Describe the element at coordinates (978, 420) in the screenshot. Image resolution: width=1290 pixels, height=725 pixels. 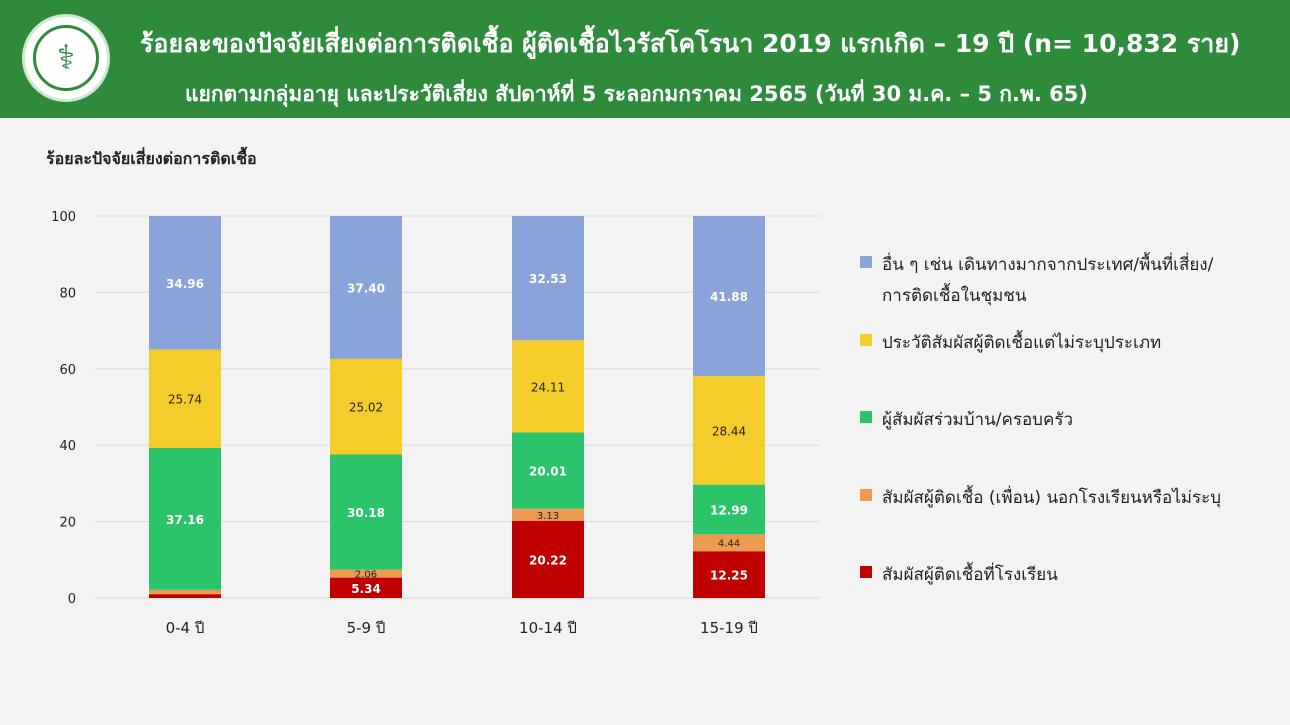
I see `legend-label: ผู้สัมผัสร่วมบ้าน/ครอบครัว` at that location.